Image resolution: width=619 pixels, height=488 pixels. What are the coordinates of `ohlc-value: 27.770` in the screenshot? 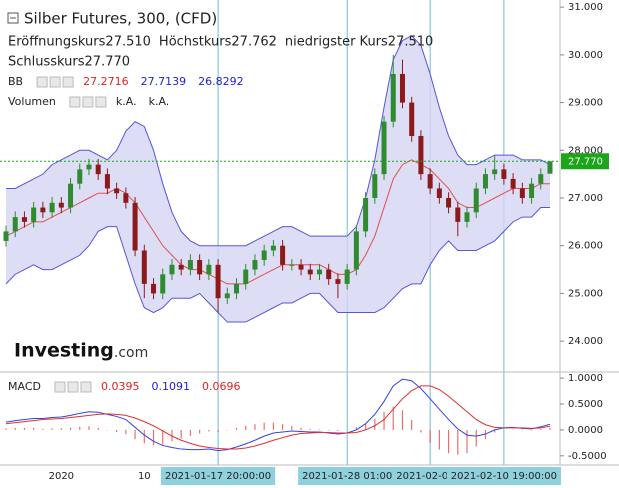 It's located at (108, 62).